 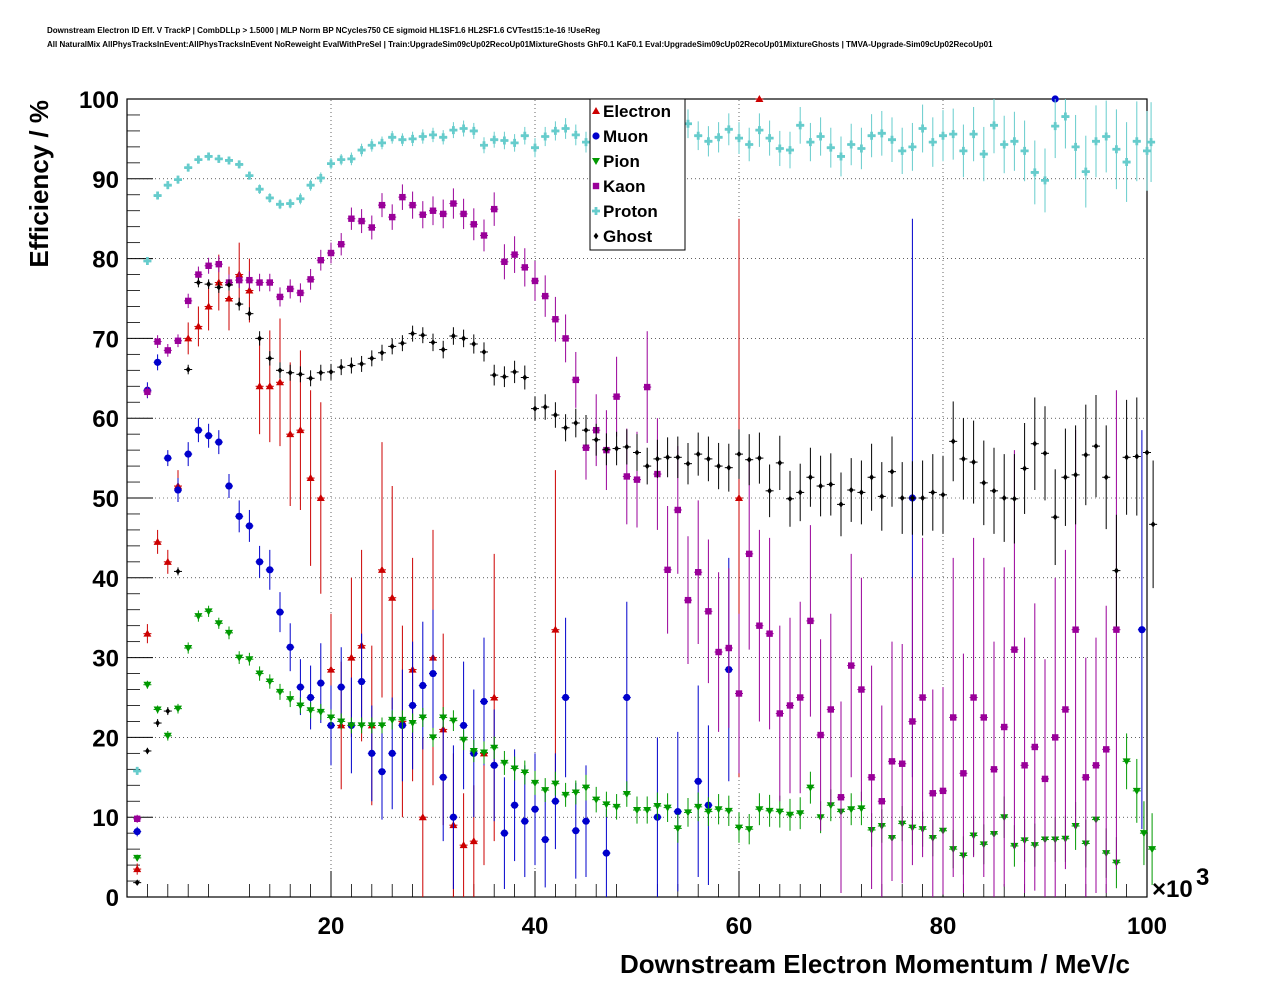 What do you see at coordinates (625, 136) in the screenshot?
I see `legend-label-muon: Muon` at bounding box center [625, 136].